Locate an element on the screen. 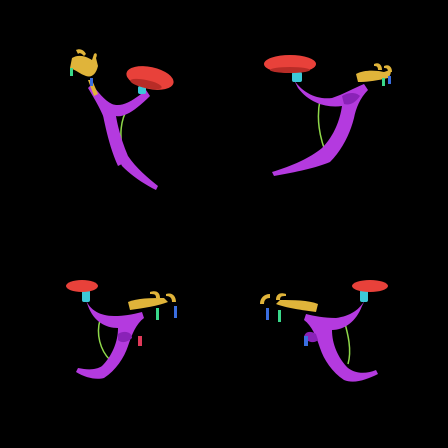 Image resolution: width=448 pixels, height=448 pixels. cable-shape is located at coordinates (104, 340).